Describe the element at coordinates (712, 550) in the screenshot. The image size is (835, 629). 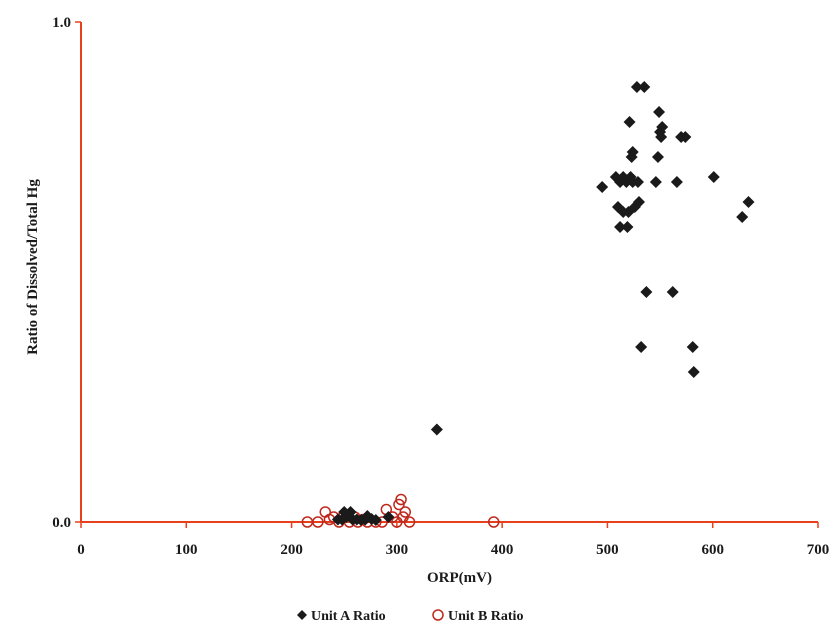
I see `x-tick-label: 600` at that location.